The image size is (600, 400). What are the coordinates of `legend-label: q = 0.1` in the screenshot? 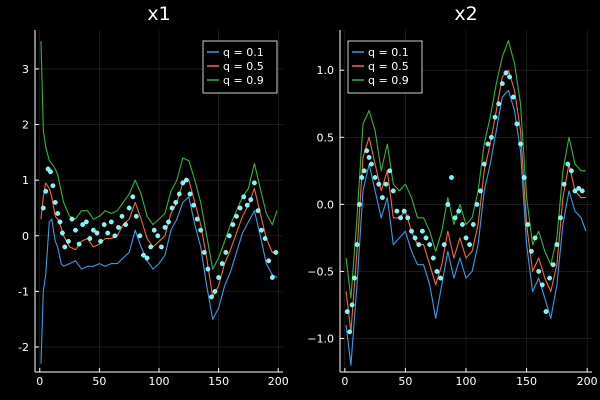 It's located at (388, 52).